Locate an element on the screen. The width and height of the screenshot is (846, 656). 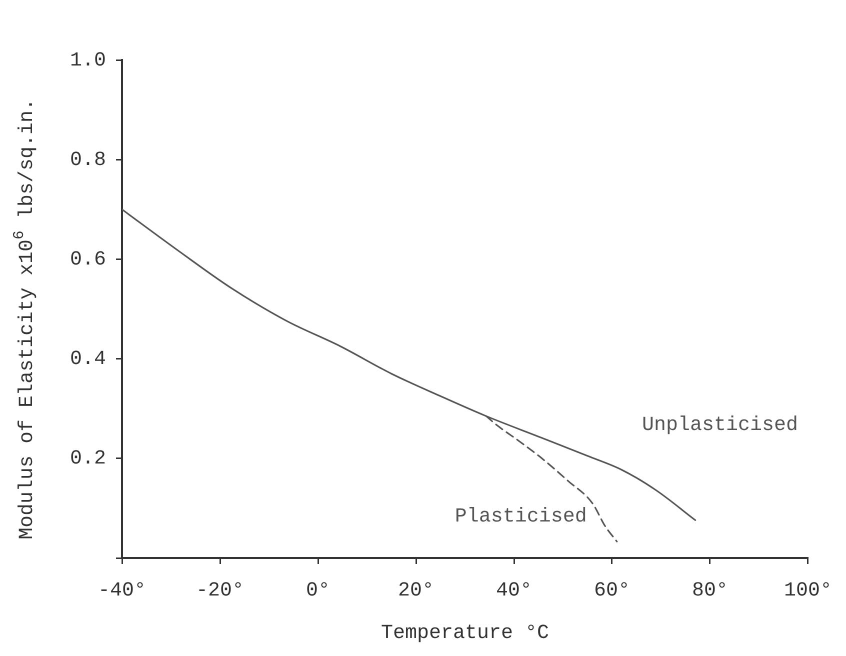
x-tick-label: 100° is located at coordinates (808, 590).